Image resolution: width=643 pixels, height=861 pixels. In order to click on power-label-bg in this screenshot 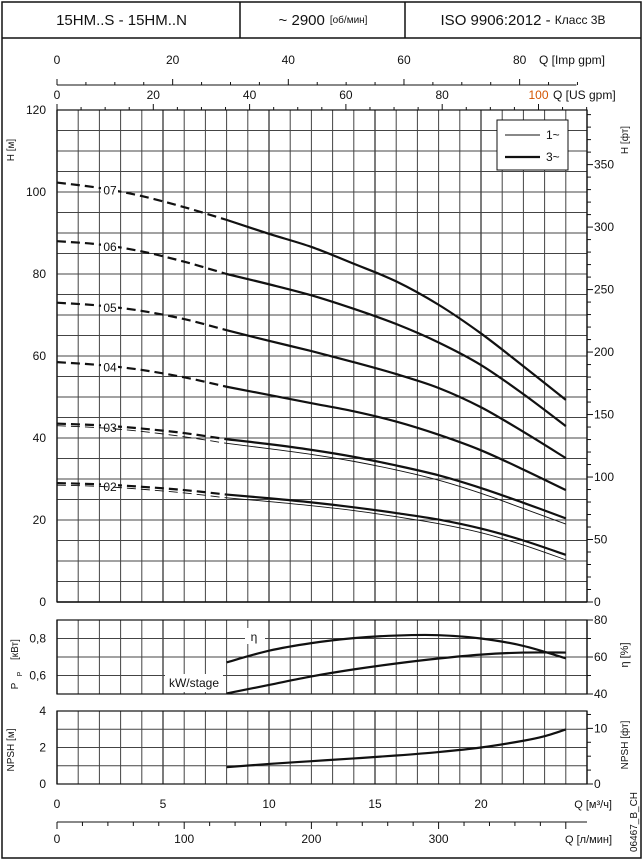, I will do `click(194, 683)`.